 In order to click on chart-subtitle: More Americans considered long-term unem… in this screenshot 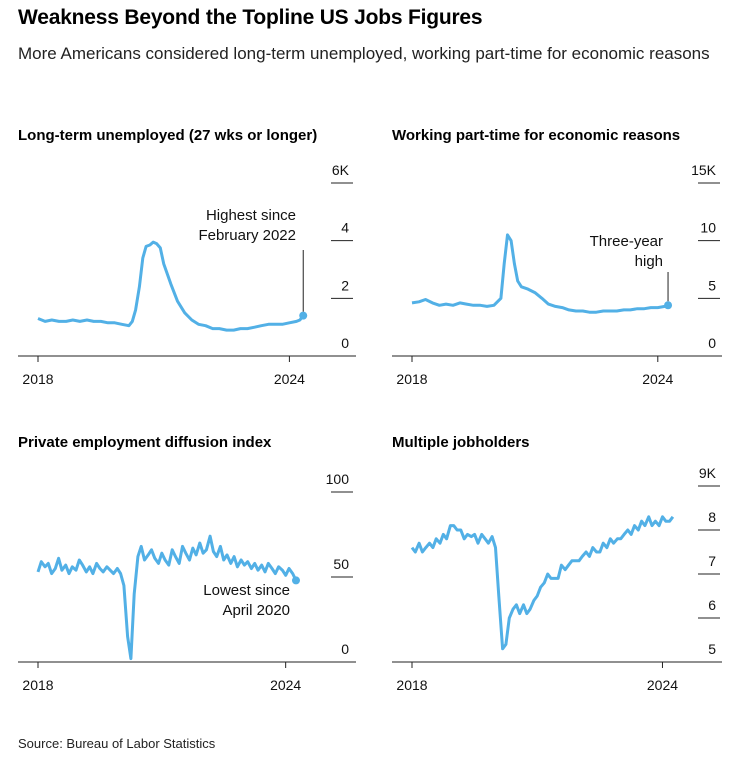, I will do `click(364, 53)`.